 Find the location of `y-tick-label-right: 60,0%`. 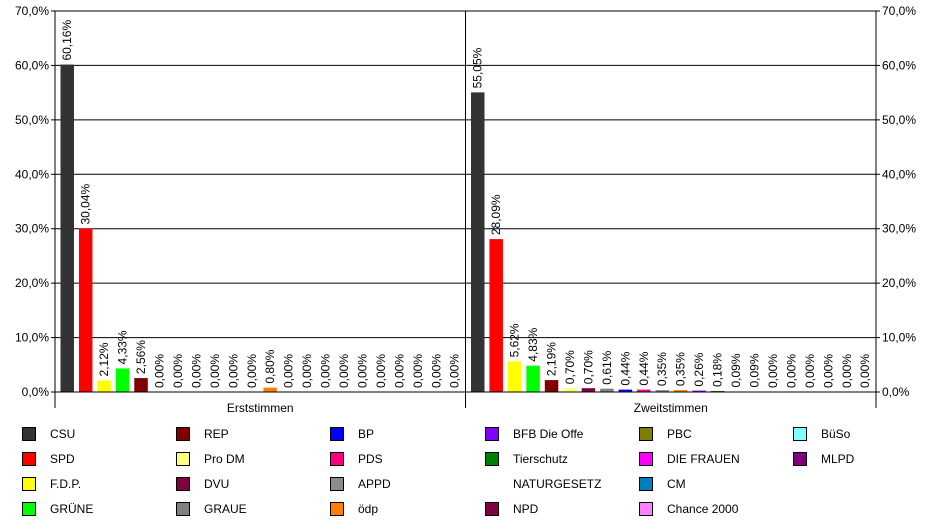

y-tick-label-right: 60,0% is located at coordinates (899, 65).